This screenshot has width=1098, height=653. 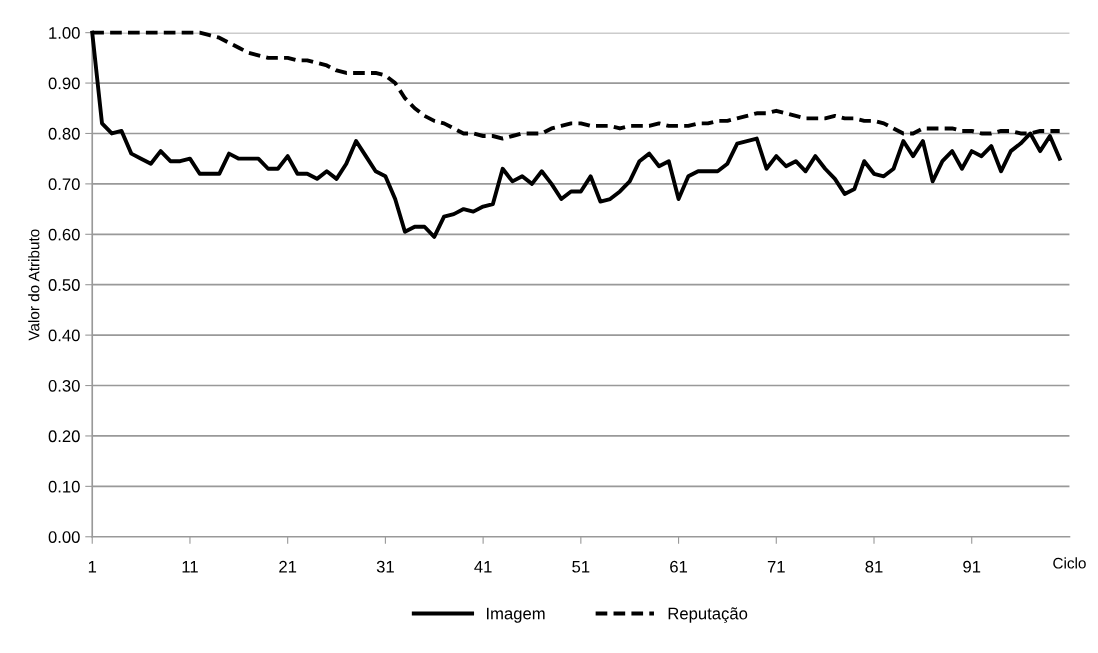 I want to click on x-tick-label: 31, so click(x=385, y=566).